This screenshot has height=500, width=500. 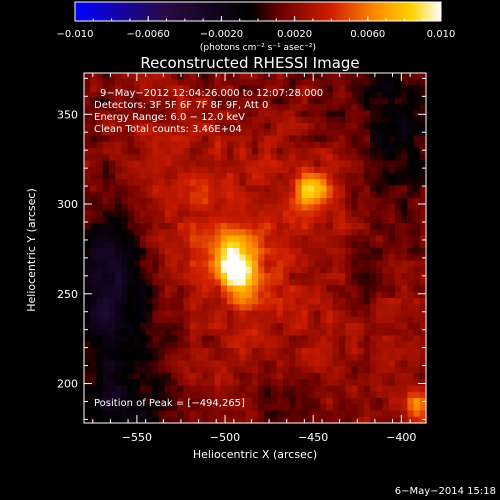 I want to click on annotation-detectors: Detectors: 3F 5F 6F 7F 8F 9F, Att 0, so click(x=181, y=105).